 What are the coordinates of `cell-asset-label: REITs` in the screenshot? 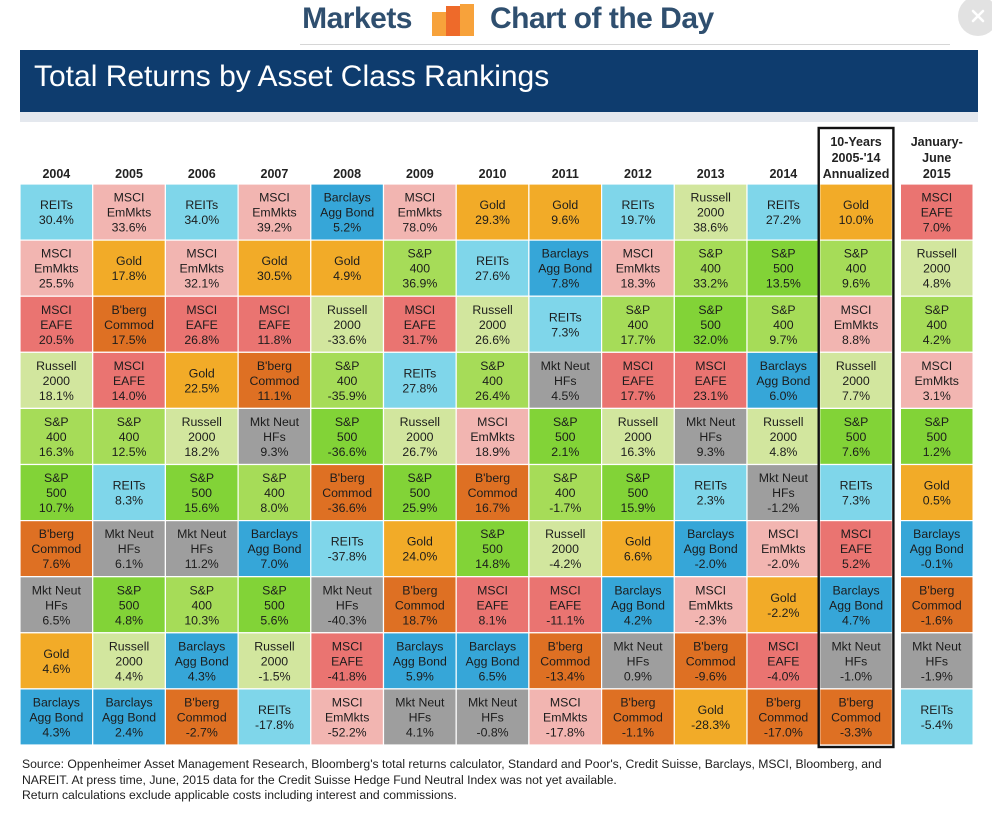 It's located at (710, 486).